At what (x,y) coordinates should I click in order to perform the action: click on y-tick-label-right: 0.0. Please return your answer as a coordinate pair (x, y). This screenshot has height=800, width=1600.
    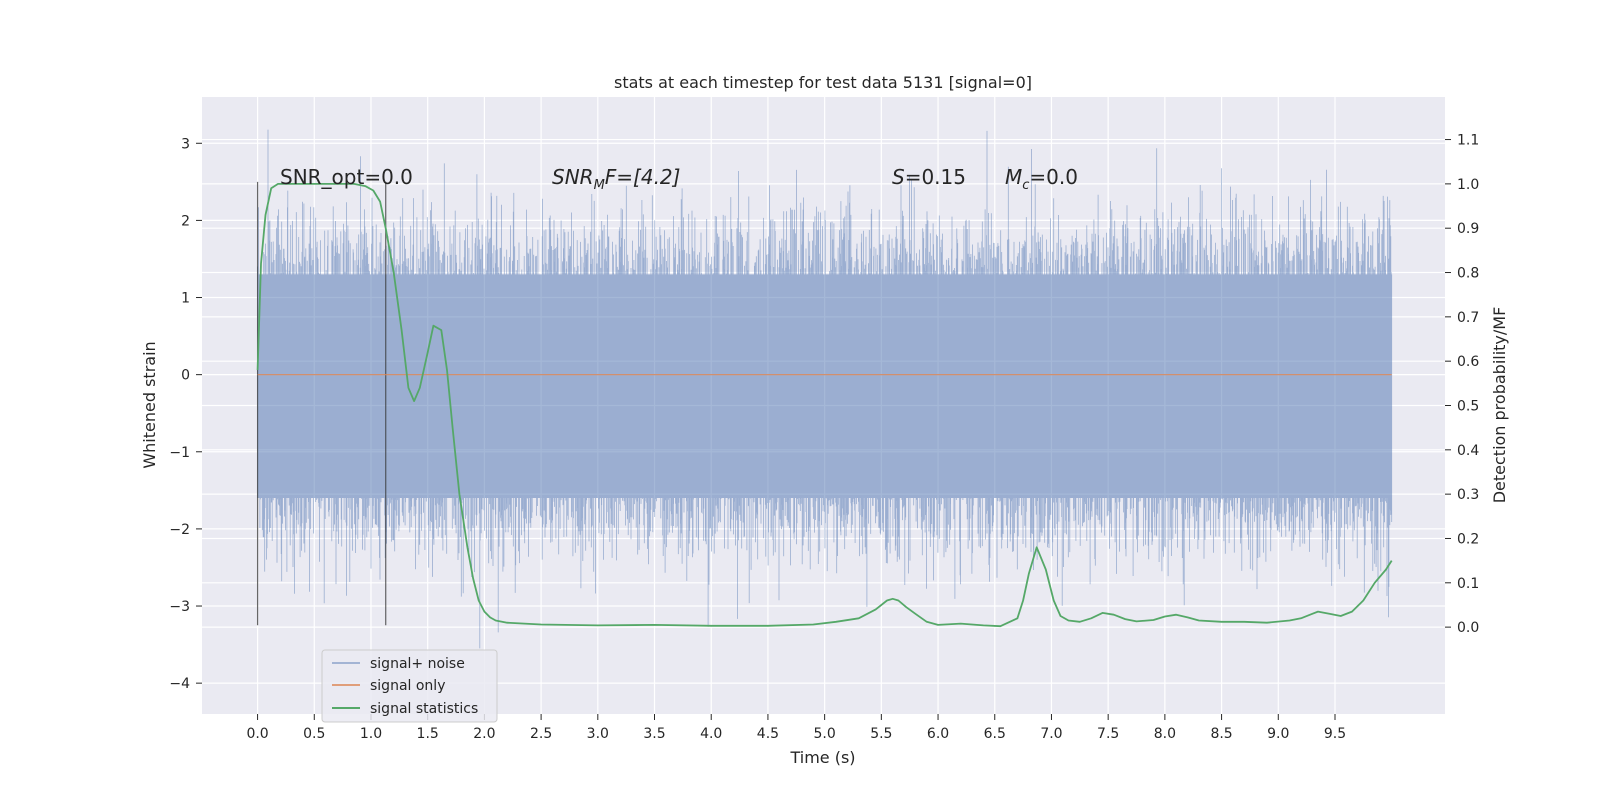
    Looking at the image, I should click on (1468, 628).